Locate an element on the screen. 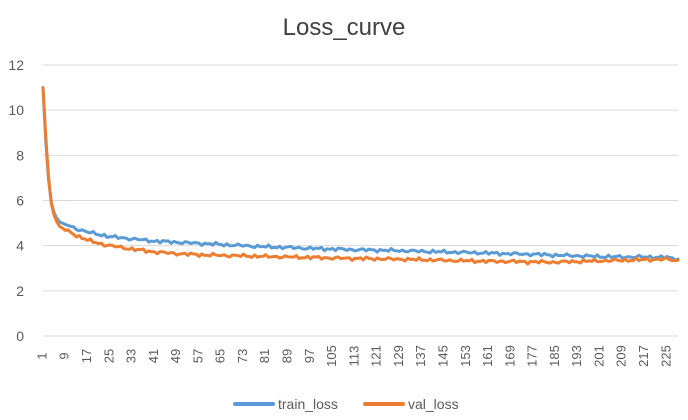  y-tick-label: 10 is located at coordinates (16, 110).